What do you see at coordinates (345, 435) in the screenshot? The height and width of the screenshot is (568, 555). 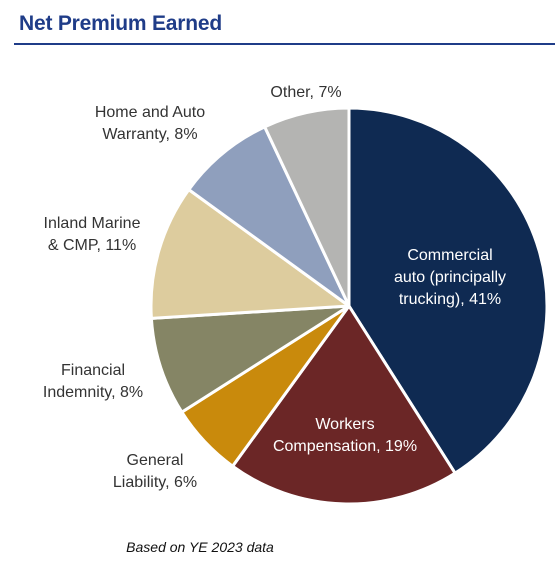 I see `slice-label-workers-compensation: Workers Compensation, 19%` at bounding box center [345, 435].